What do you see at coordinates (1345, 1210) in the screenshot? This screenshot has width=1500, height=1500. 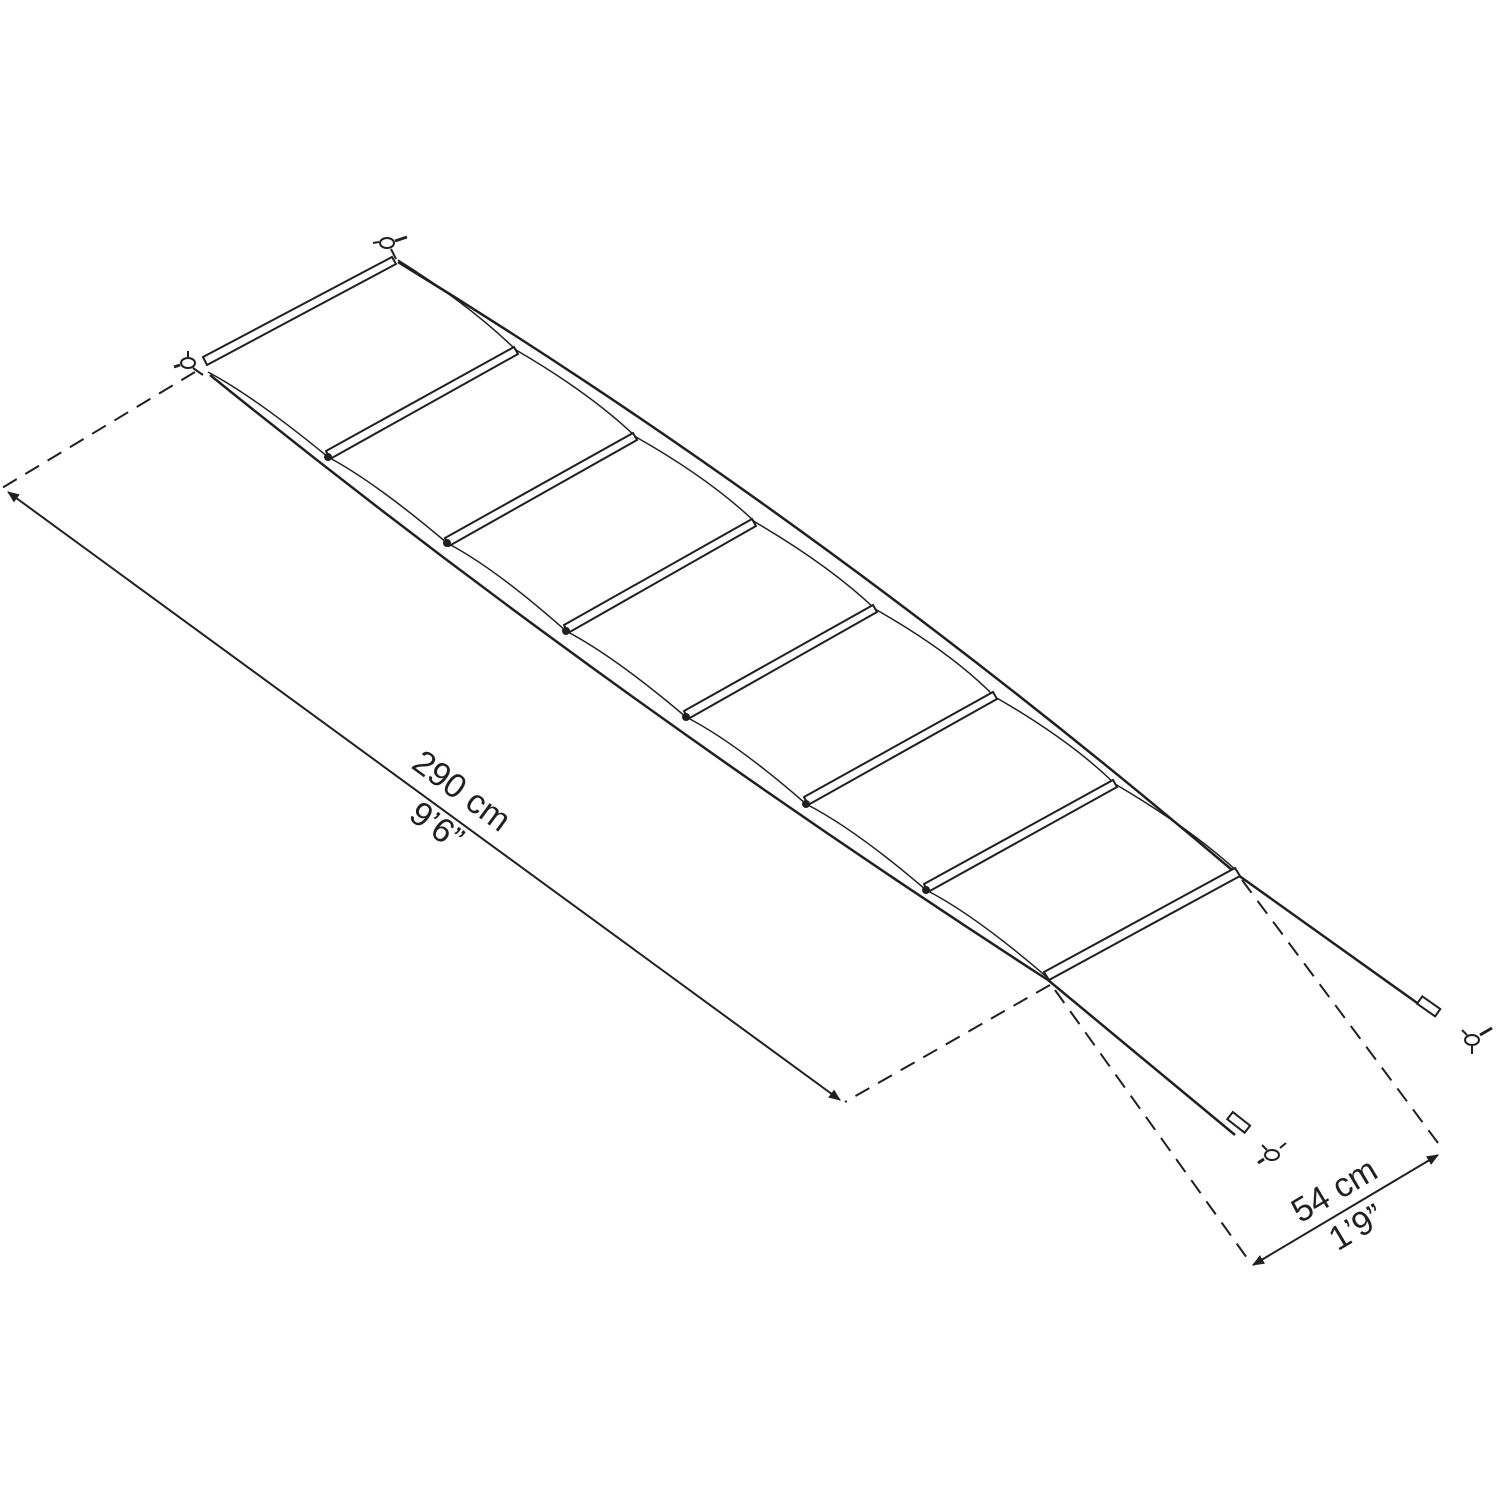 I see `width-dimension-line` at bounding box center [1345, 1210].